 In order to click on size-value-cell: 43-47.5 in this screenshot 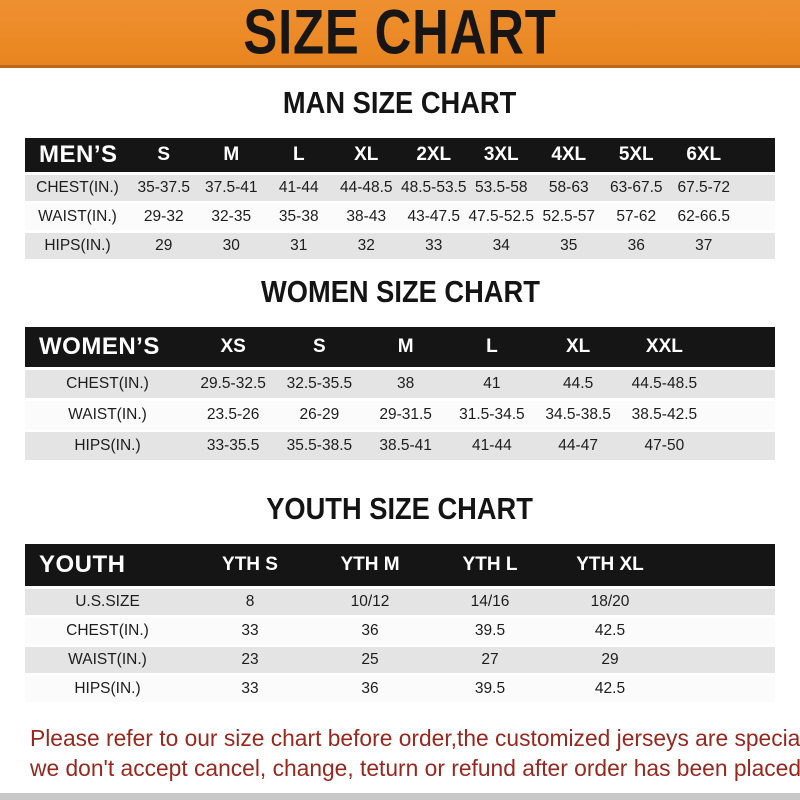, I will do `click(434, 217)`.